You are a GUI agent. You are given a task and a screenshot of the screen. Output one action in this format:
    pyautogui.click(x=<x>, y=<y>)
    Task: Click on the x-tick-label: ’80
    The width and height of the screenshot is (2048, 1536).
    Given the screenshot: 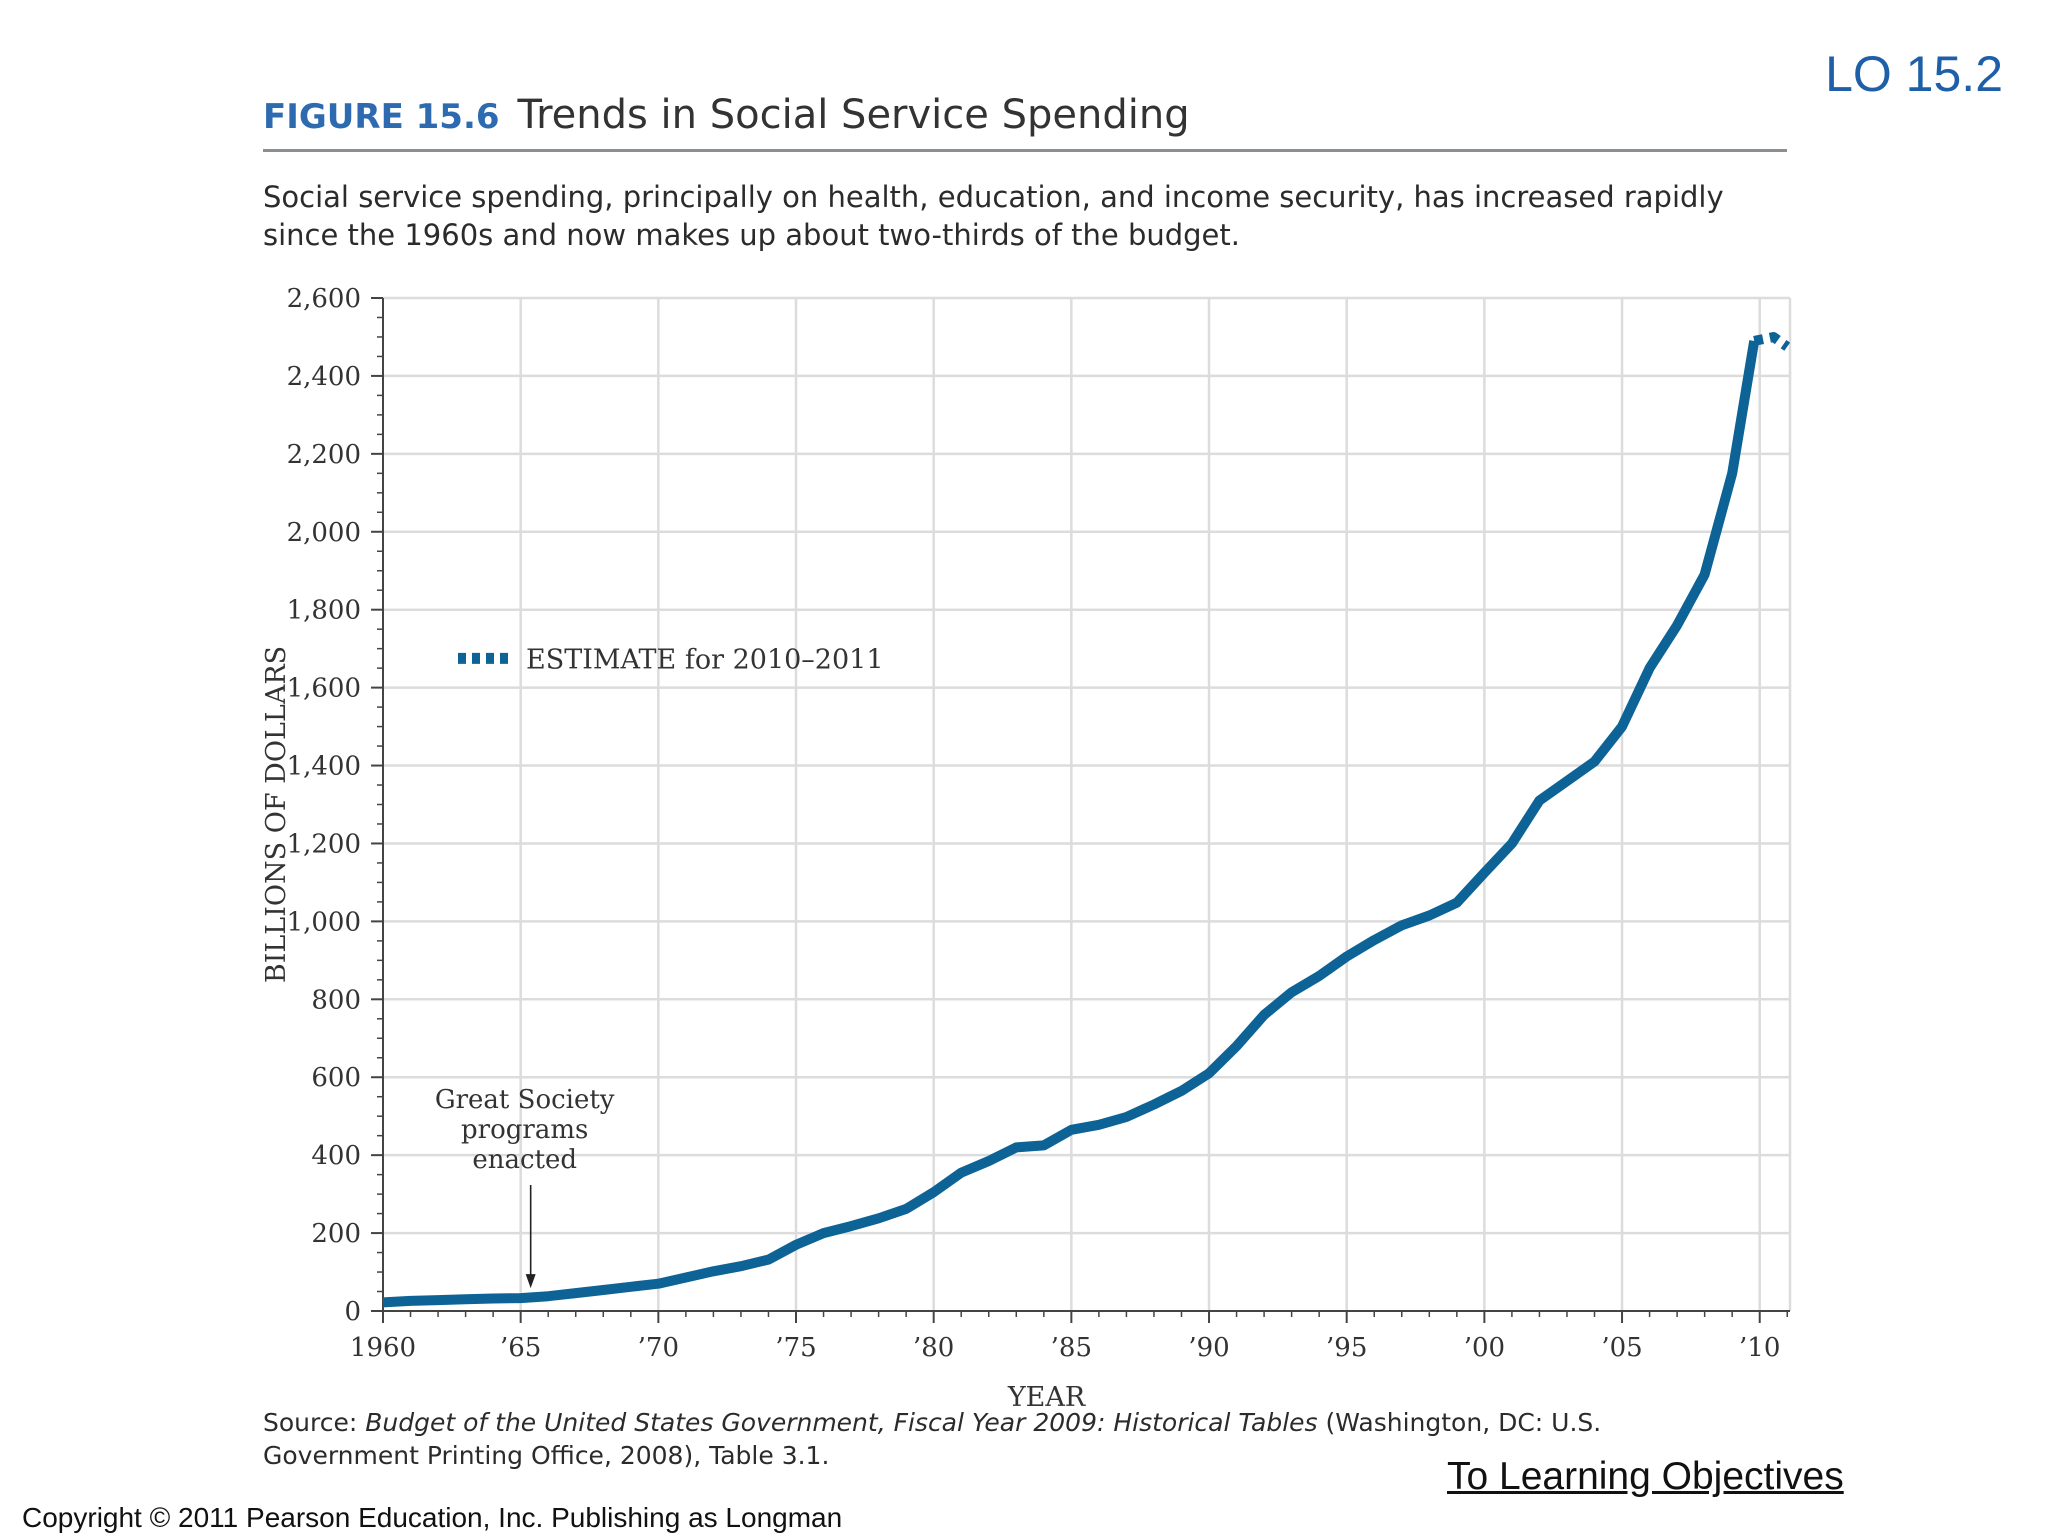 What is the action you would take?
    pyautogui.click(x=933, y=1348)
    